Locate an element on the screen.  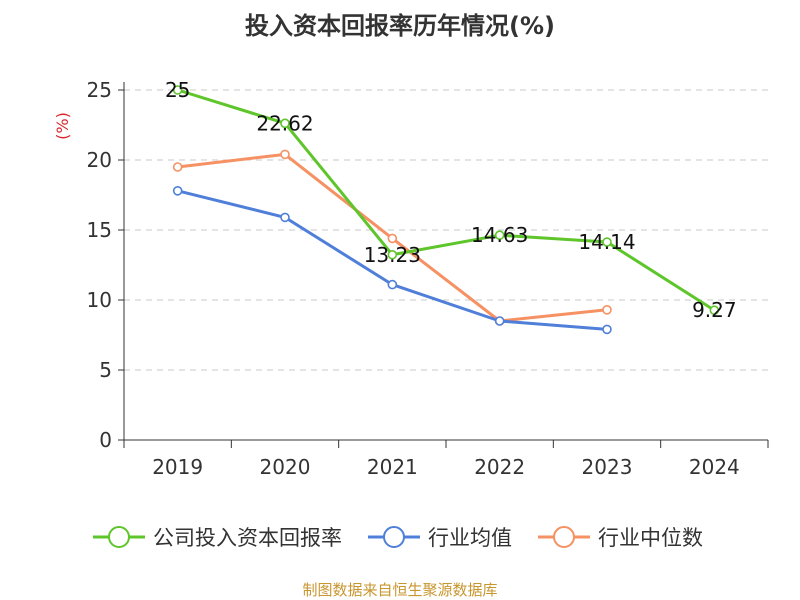
point-0-2023 is located at coordinates (607, 242).